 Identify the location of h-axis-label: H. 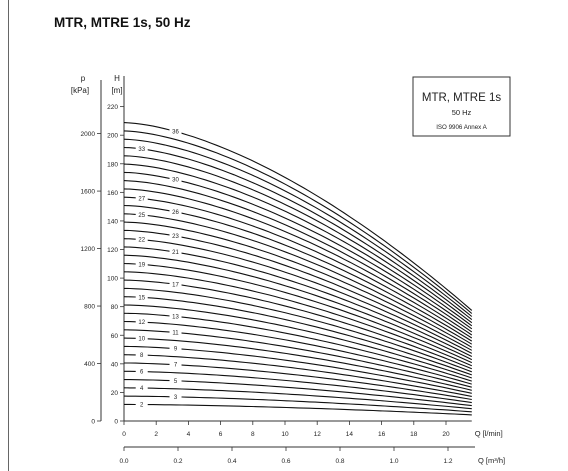
(117, 78).